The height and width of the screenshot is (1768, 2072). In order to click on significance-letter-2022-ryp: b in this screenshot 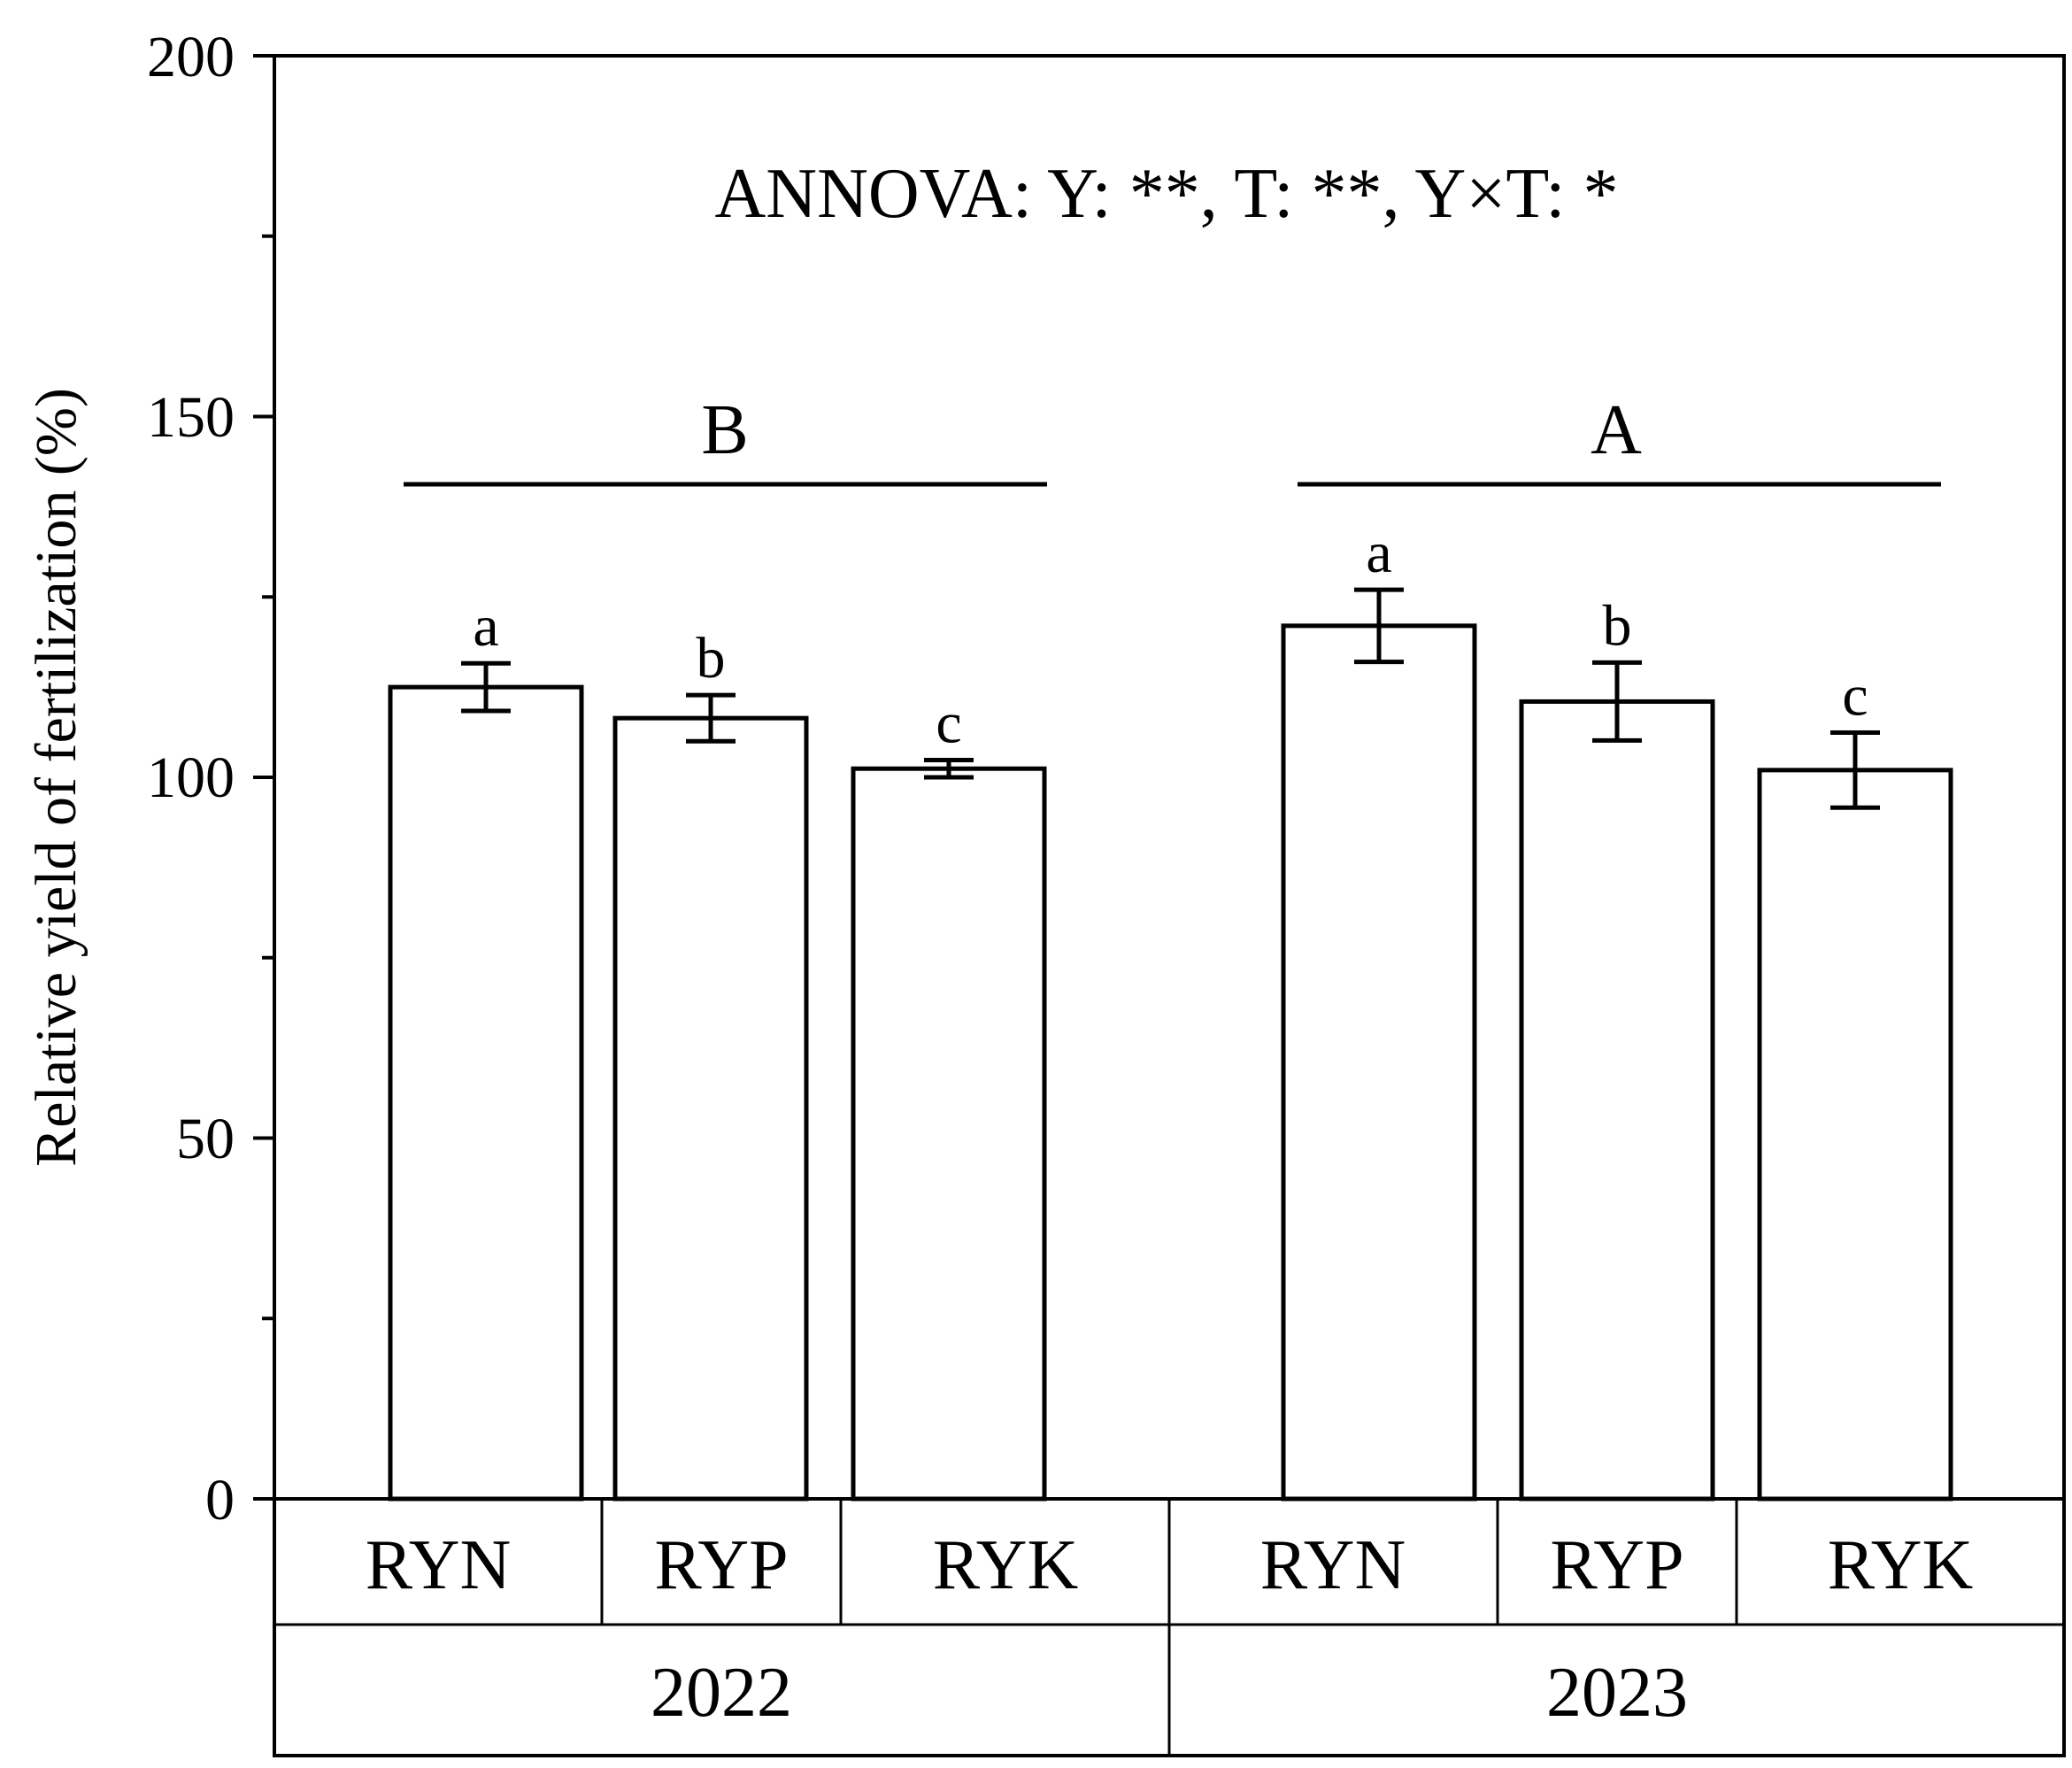, I will do `click(711, 658)`.